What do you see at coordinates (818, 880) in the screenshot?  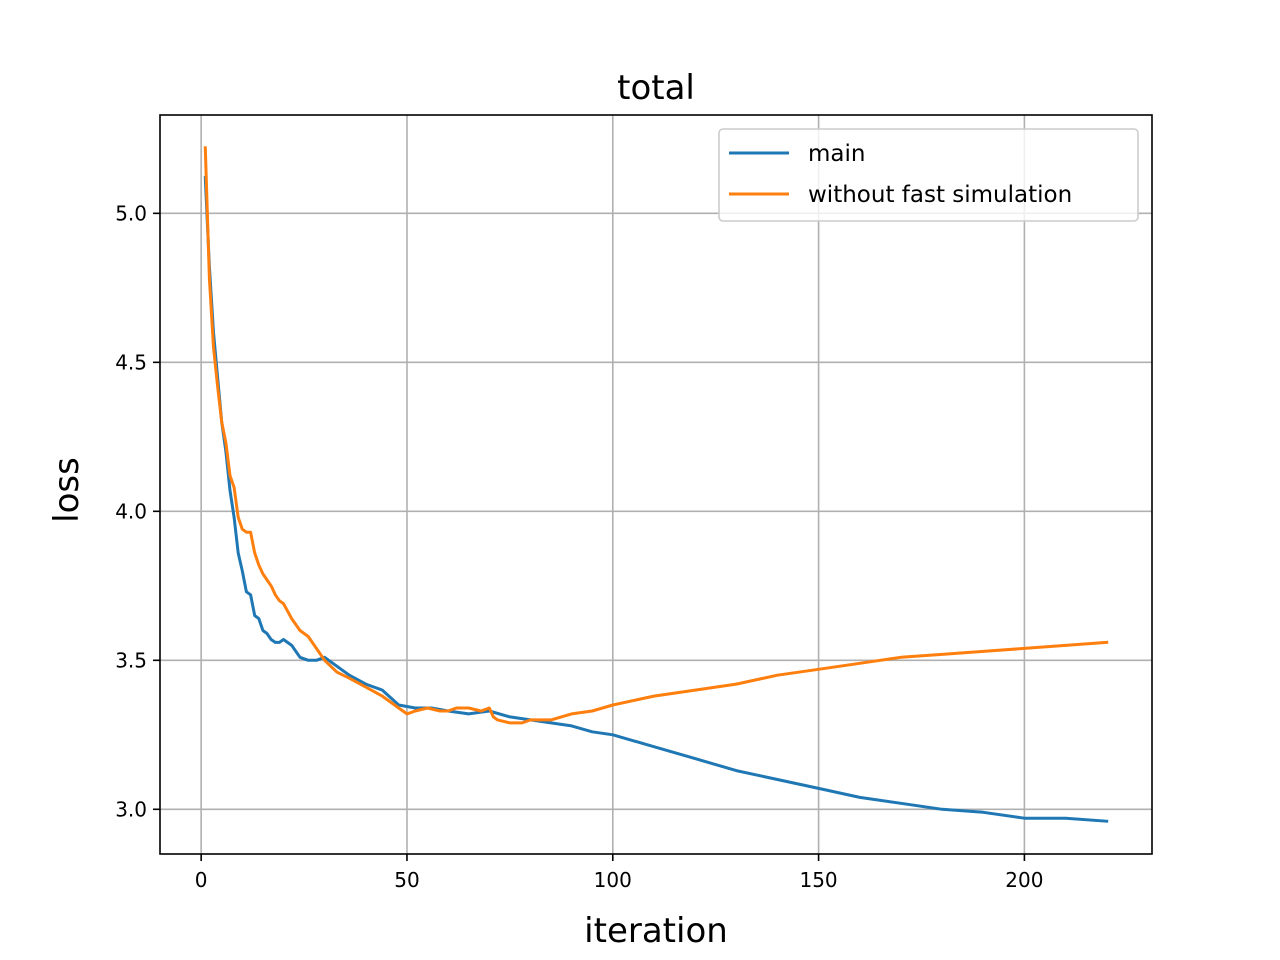 I see `x-tick-label: 150` at bounding box center [818, 880].